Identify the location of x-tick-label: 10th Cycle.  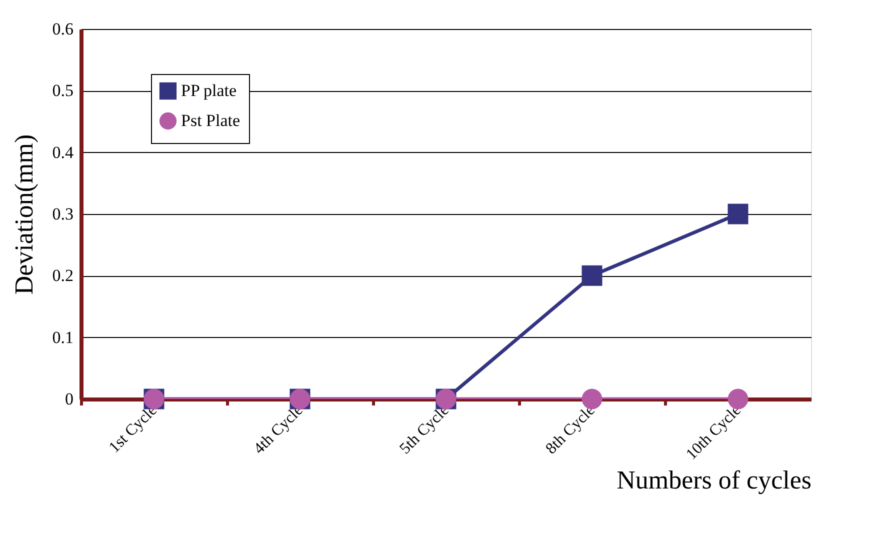
(713, 433).